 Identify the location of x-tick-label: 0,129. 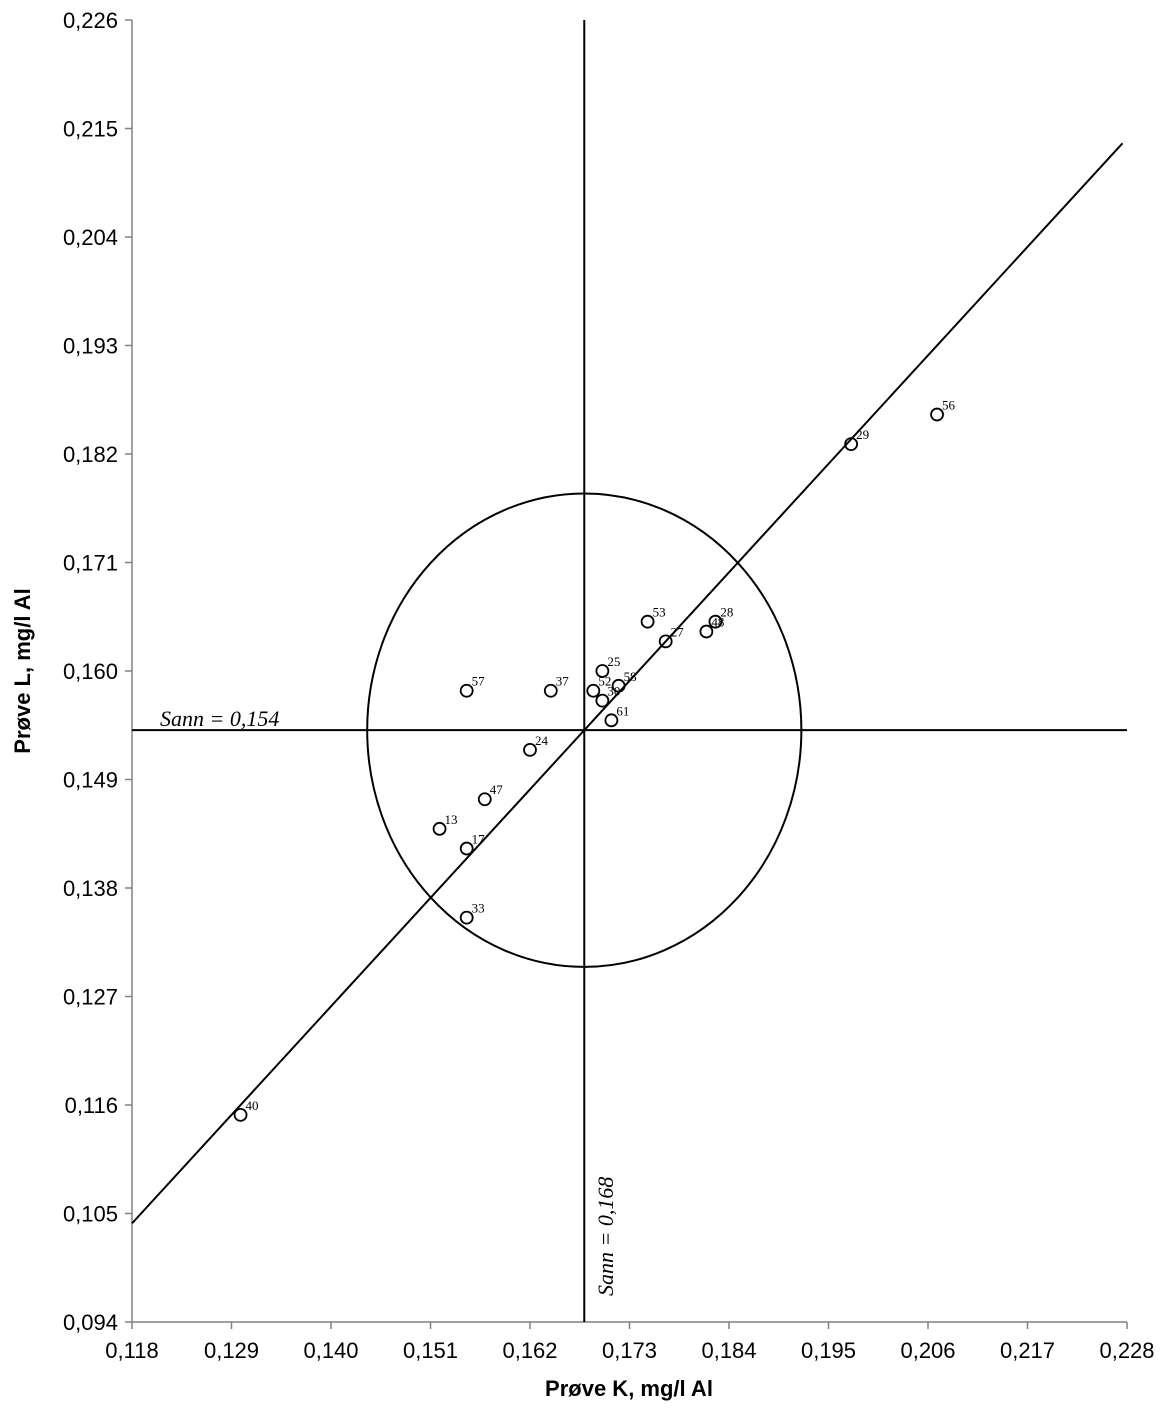
(231, 1350).